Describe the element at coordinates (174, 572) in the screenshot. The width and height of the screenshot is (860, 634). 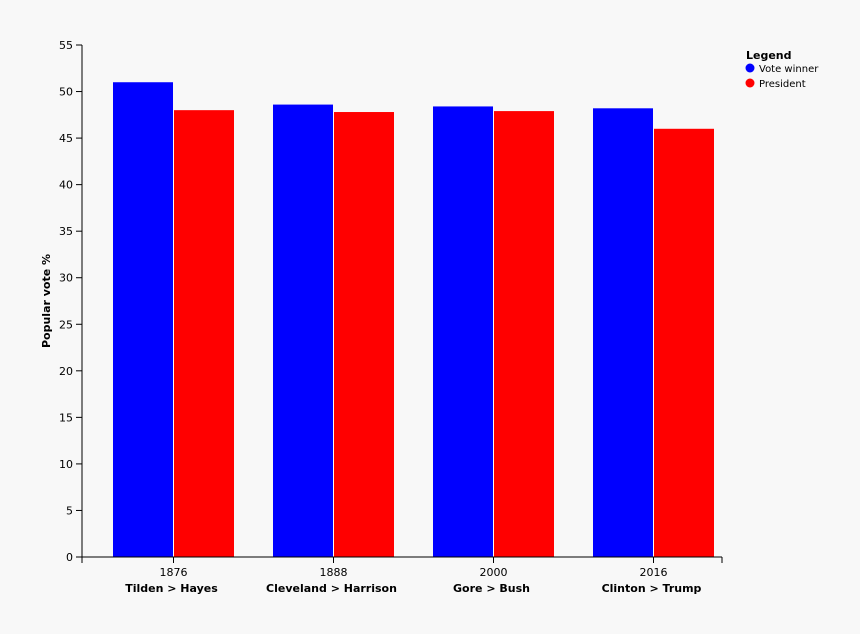
I see `x-tick-label: 1876` at that location.